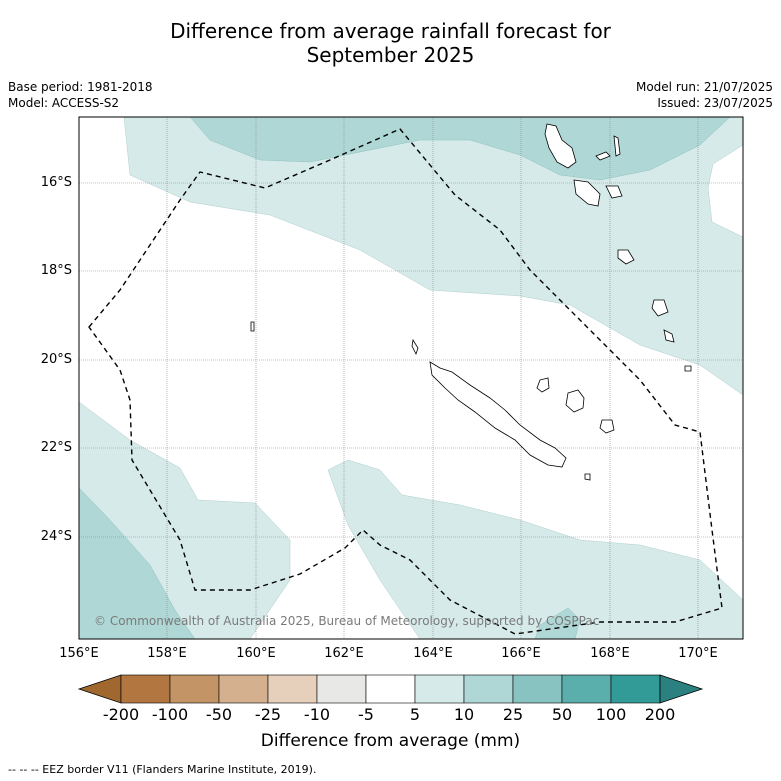  Describe the element at coordinates (137, 563) in the screenshot. I see `anomaly-band-southwest-strong` at that location.